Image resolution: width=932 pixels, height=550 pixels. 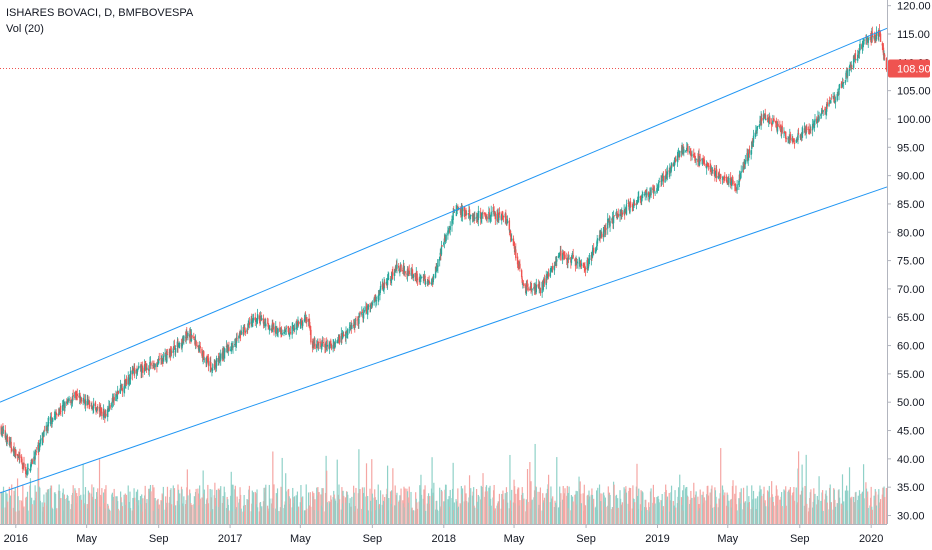 I want to click on volume-indicator-label: Vol (20), so click(x=25, y=29).